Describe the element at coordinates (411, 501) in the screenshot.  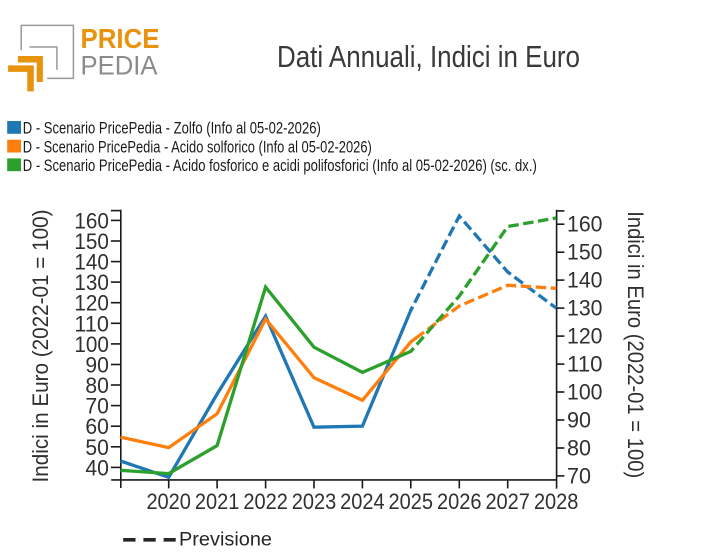
I see `svg-text: 2025` at that location.